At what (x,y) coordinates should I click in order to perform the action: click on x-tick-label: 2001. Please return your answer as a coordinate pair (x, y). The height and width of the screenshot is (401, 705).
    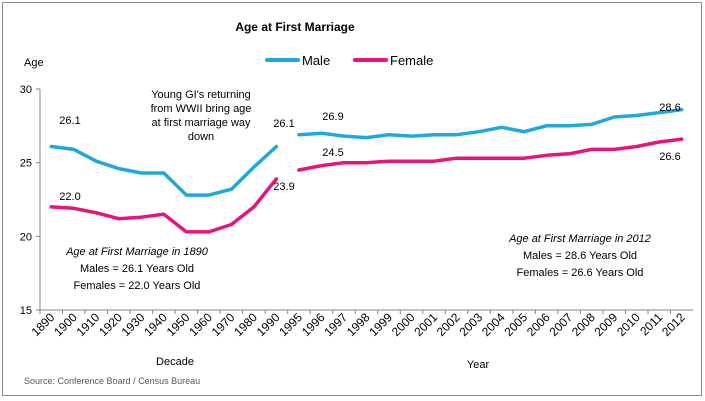
    Looking at the image, I should click on (425, 324).